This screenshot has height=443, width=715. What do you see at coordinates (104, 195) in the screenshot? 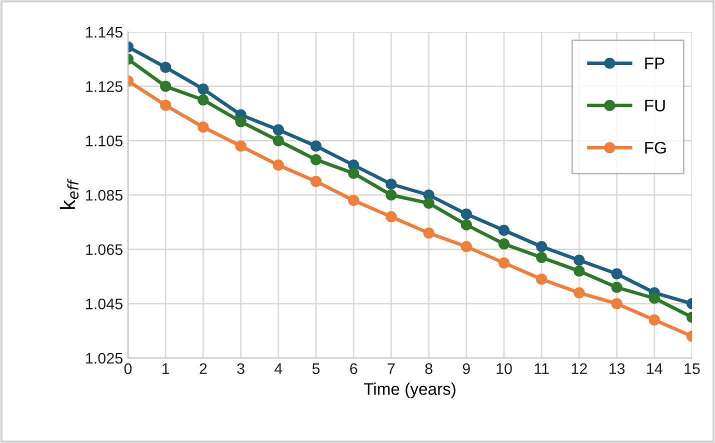
I see `y-tick-label: 1.085` at bounding box center [104, 195].